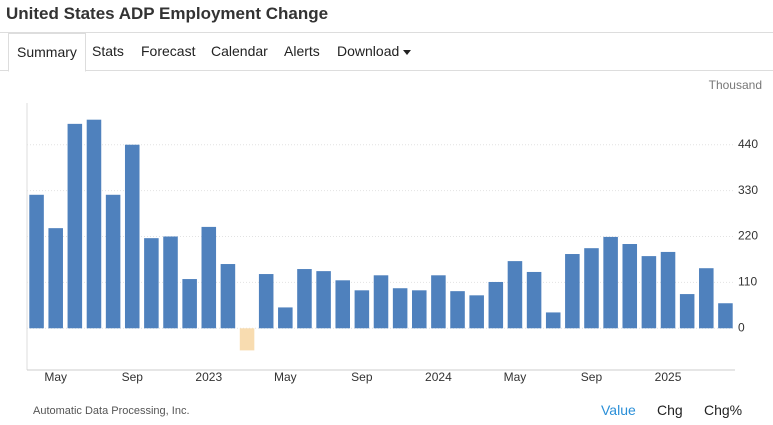 This screenshot has height=425, width=773. I want to click on x-tick-label: 2025, so click(668, 377).